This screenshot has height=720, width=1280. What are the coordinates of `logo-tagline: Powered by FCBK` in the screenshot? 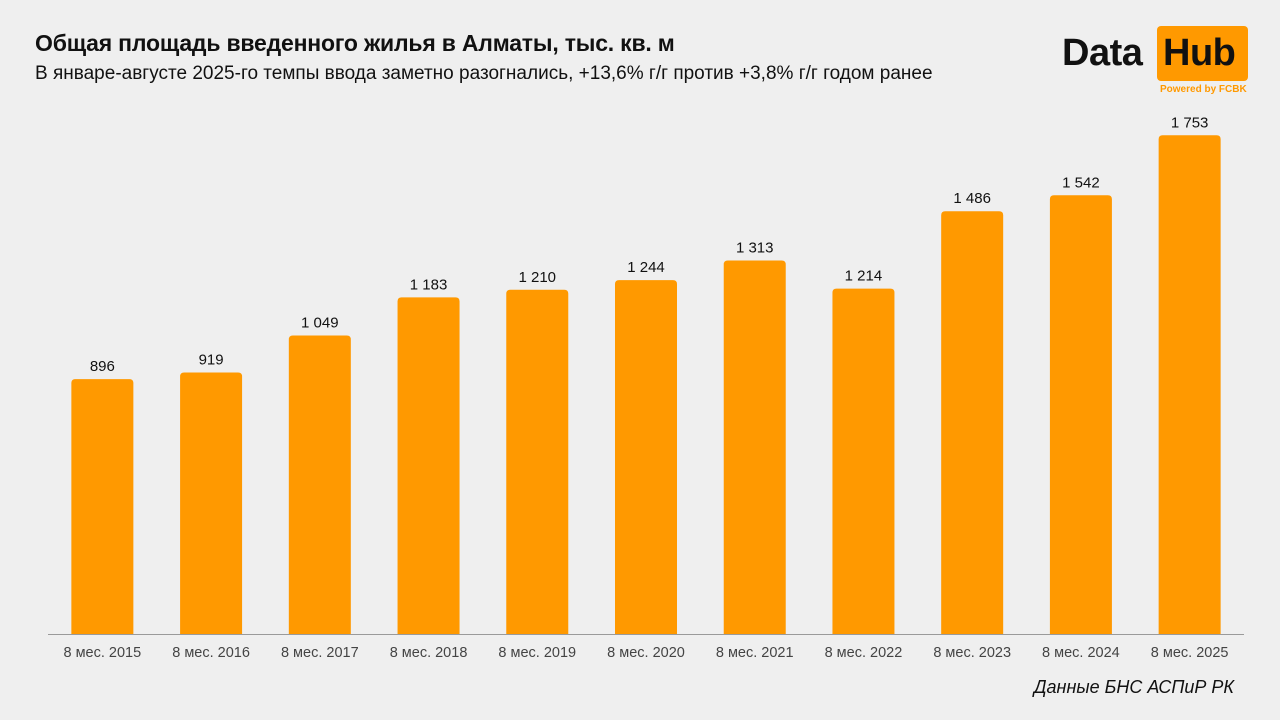 It's located at (1203, 89).